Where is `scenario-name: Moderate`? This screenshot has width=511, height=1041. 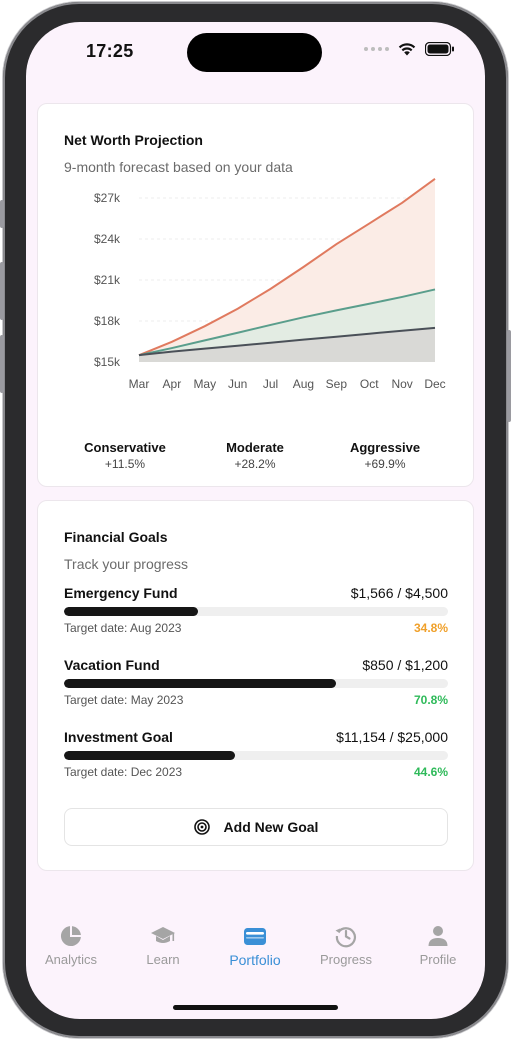
scenario-name: Moderate is located at coordinates (255, 447).